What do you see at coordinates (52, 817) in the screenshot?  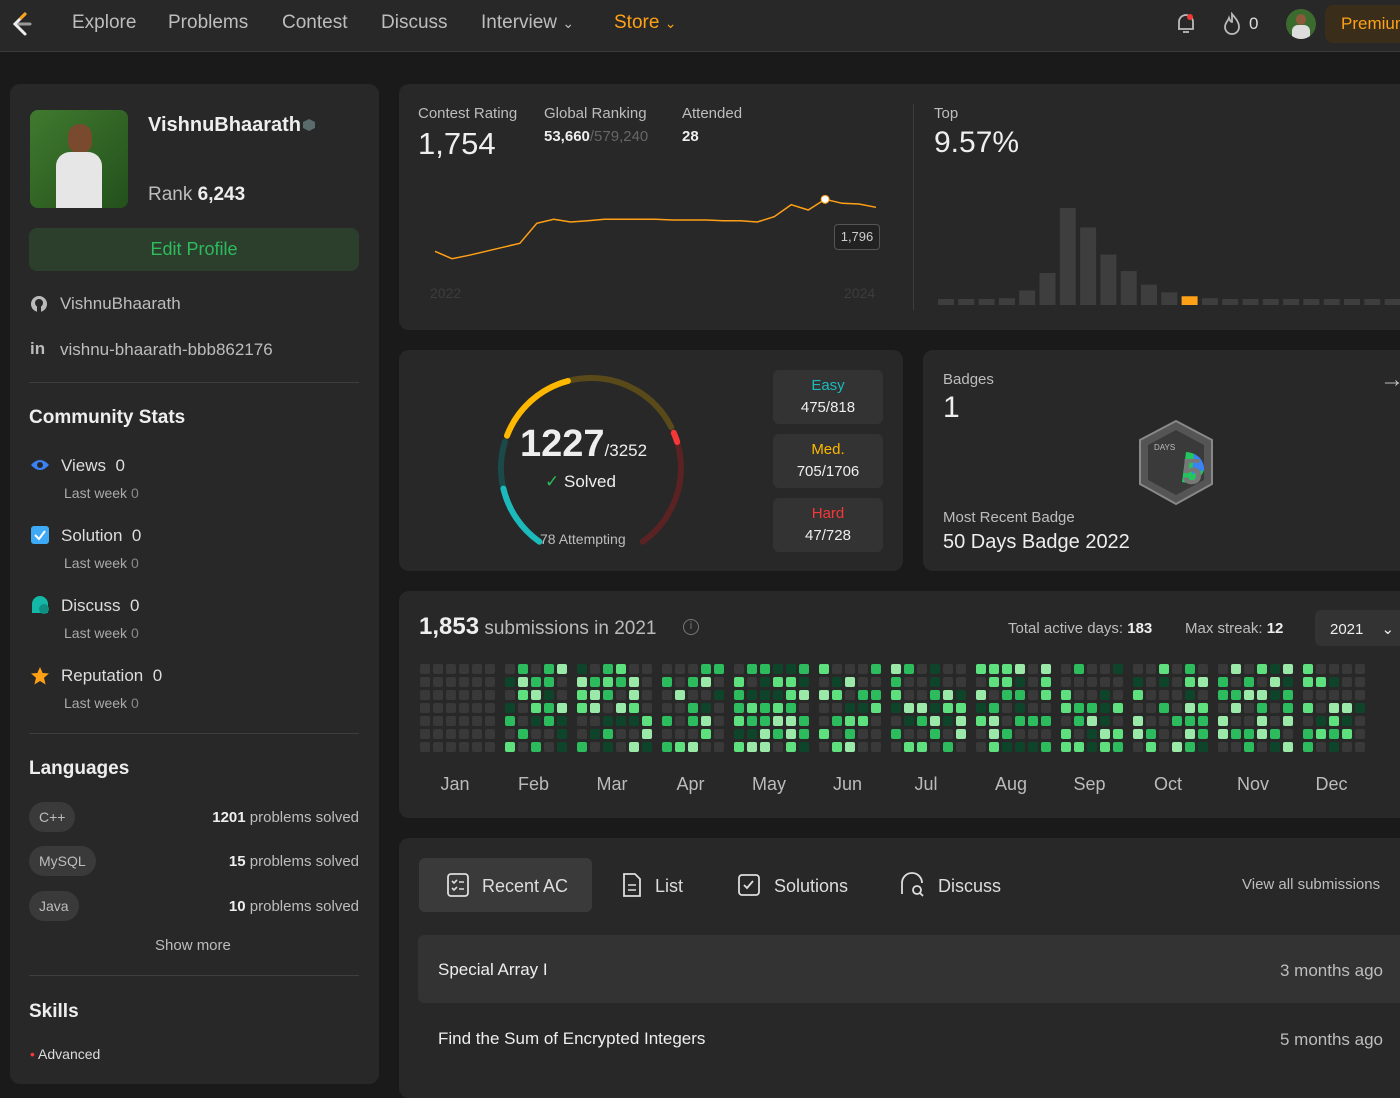 I see `language-tag-cpp: C++` at bounding box center [52, 817].